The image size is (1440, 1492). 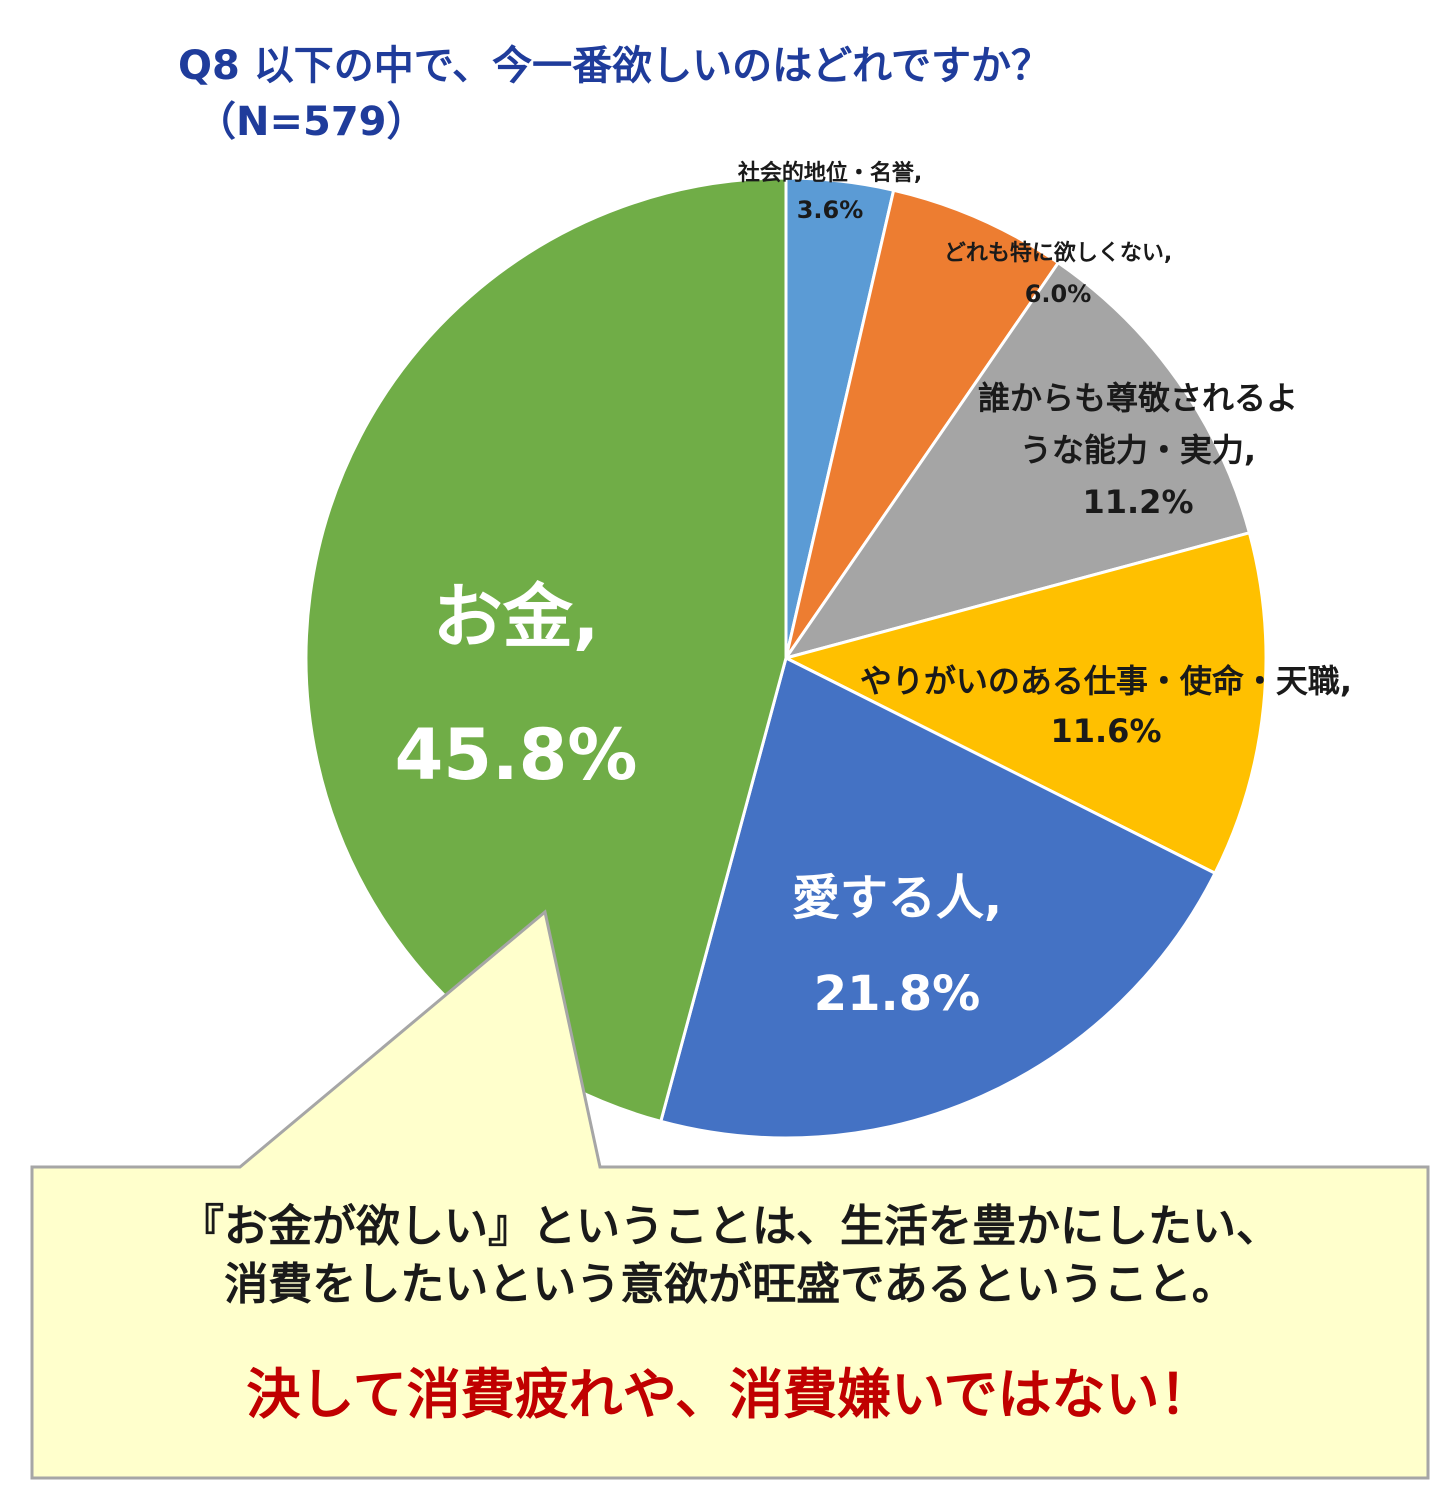 What do you see at coordinates (516, 686) in the screenshot?
I see `label-money: お金, 45.8%` at bounding box center [516, 686].